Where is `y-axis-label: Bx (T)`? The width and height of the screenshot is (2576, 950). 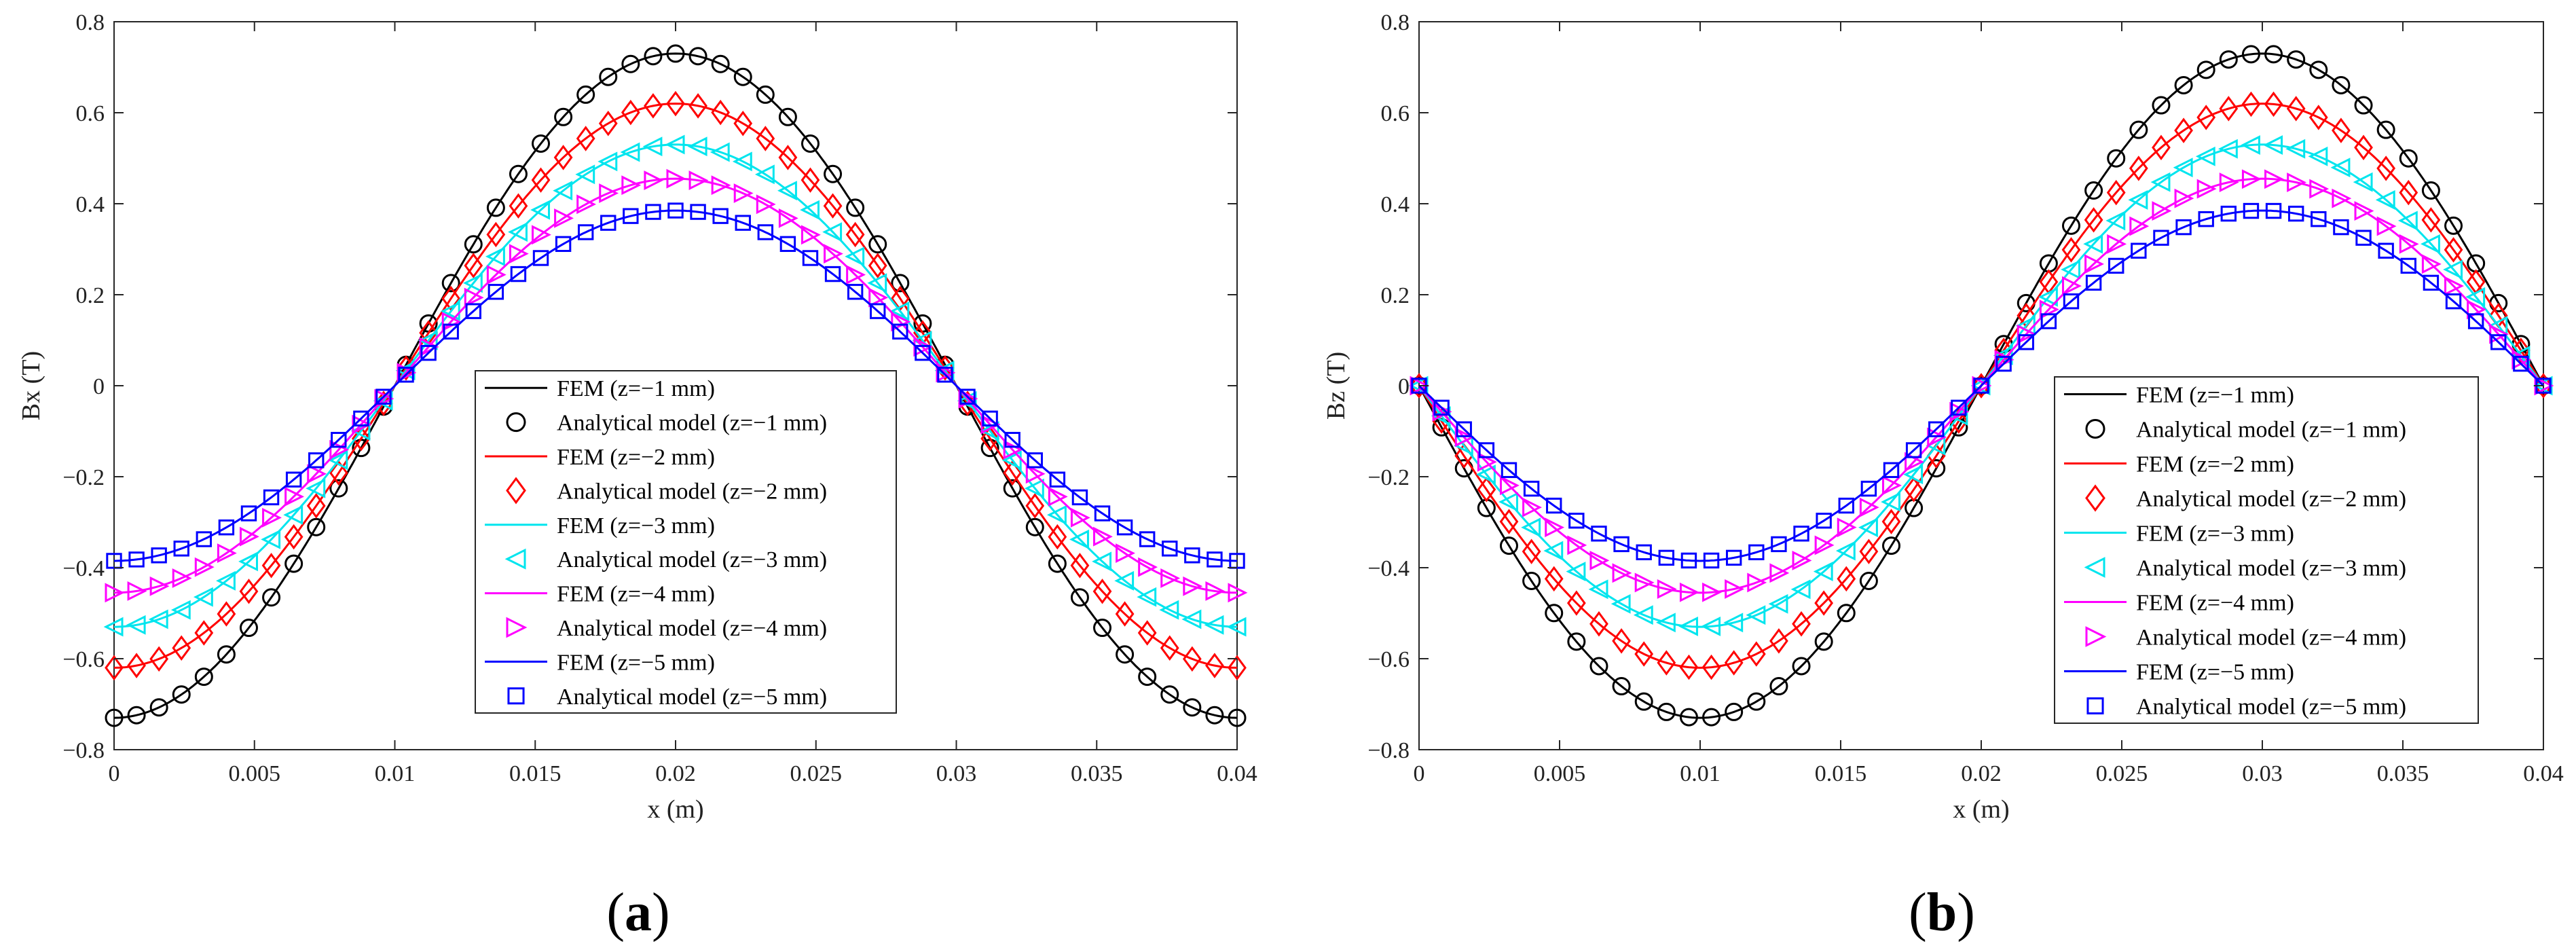 y-axis-label: Bx (T) is located at coordinates (31, 386).